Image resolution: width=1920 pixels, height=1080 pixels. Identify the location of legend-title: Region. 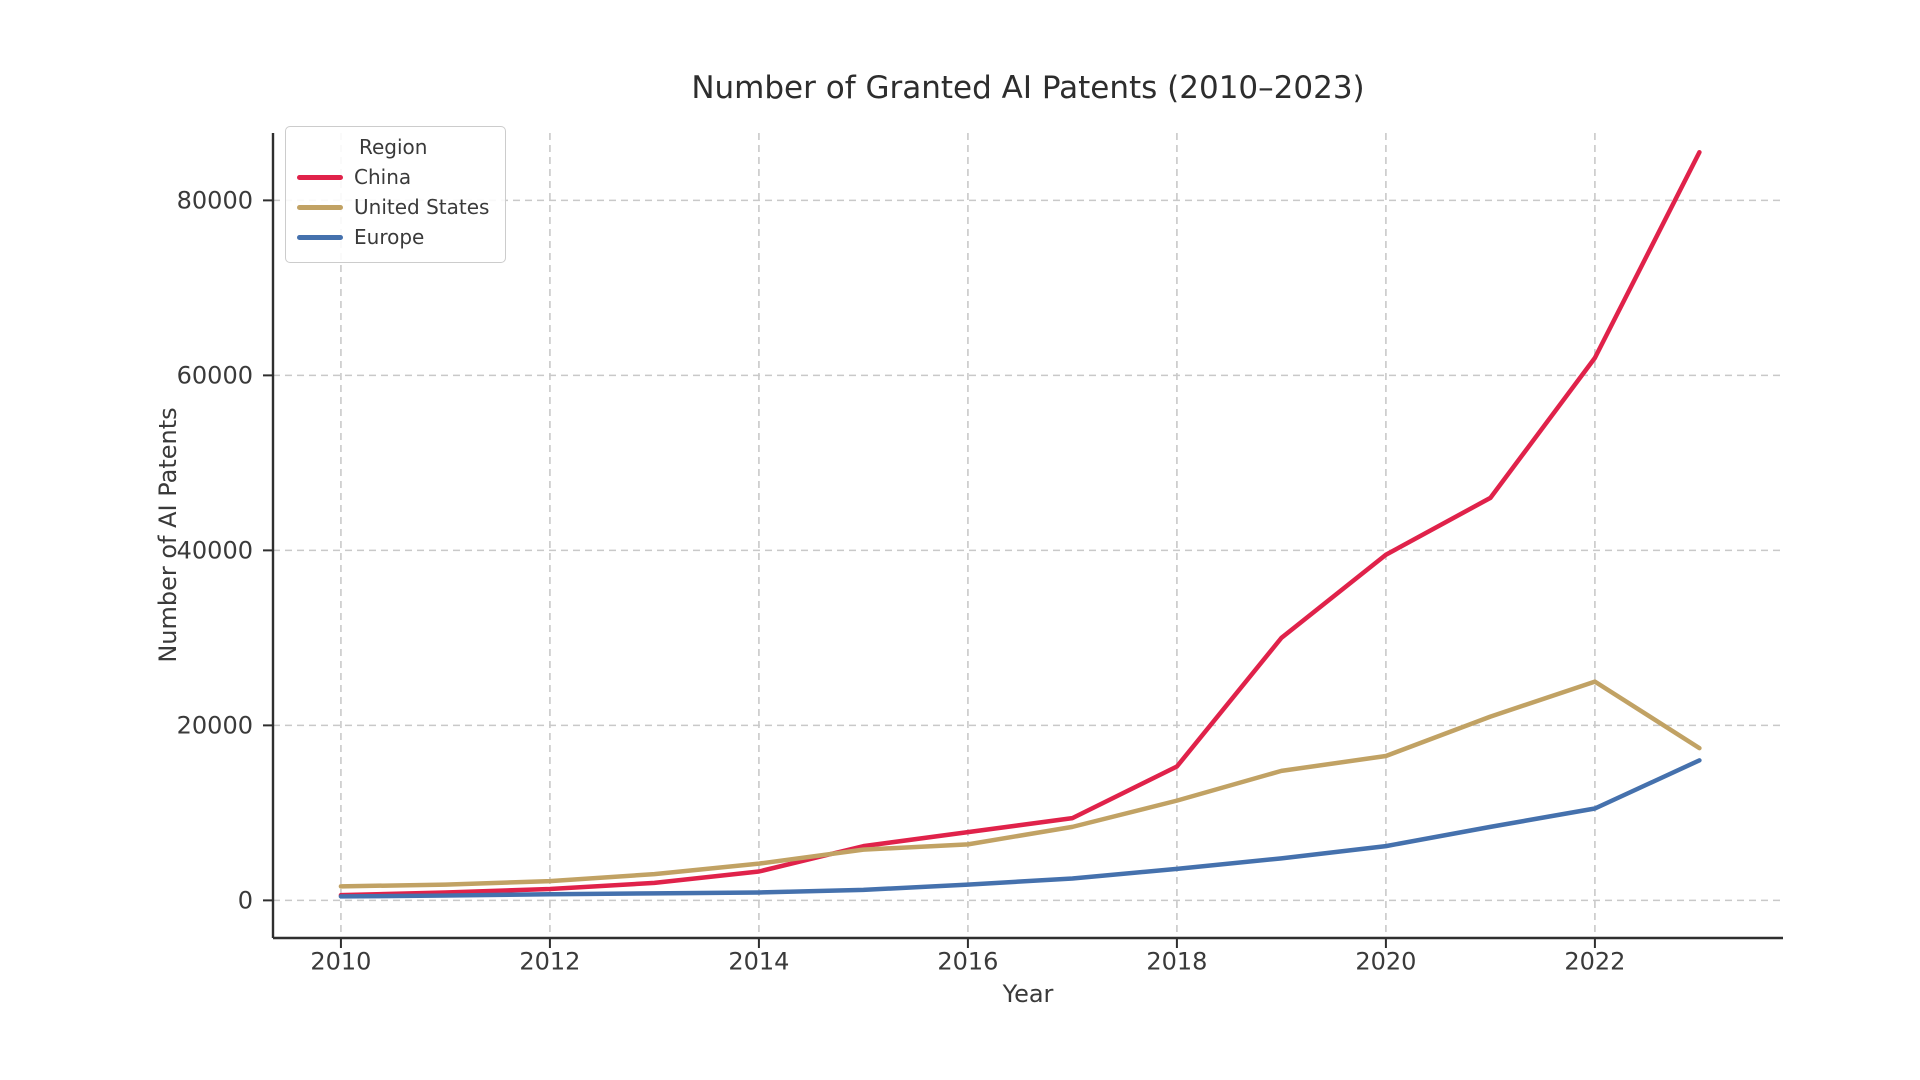
(393, 147).